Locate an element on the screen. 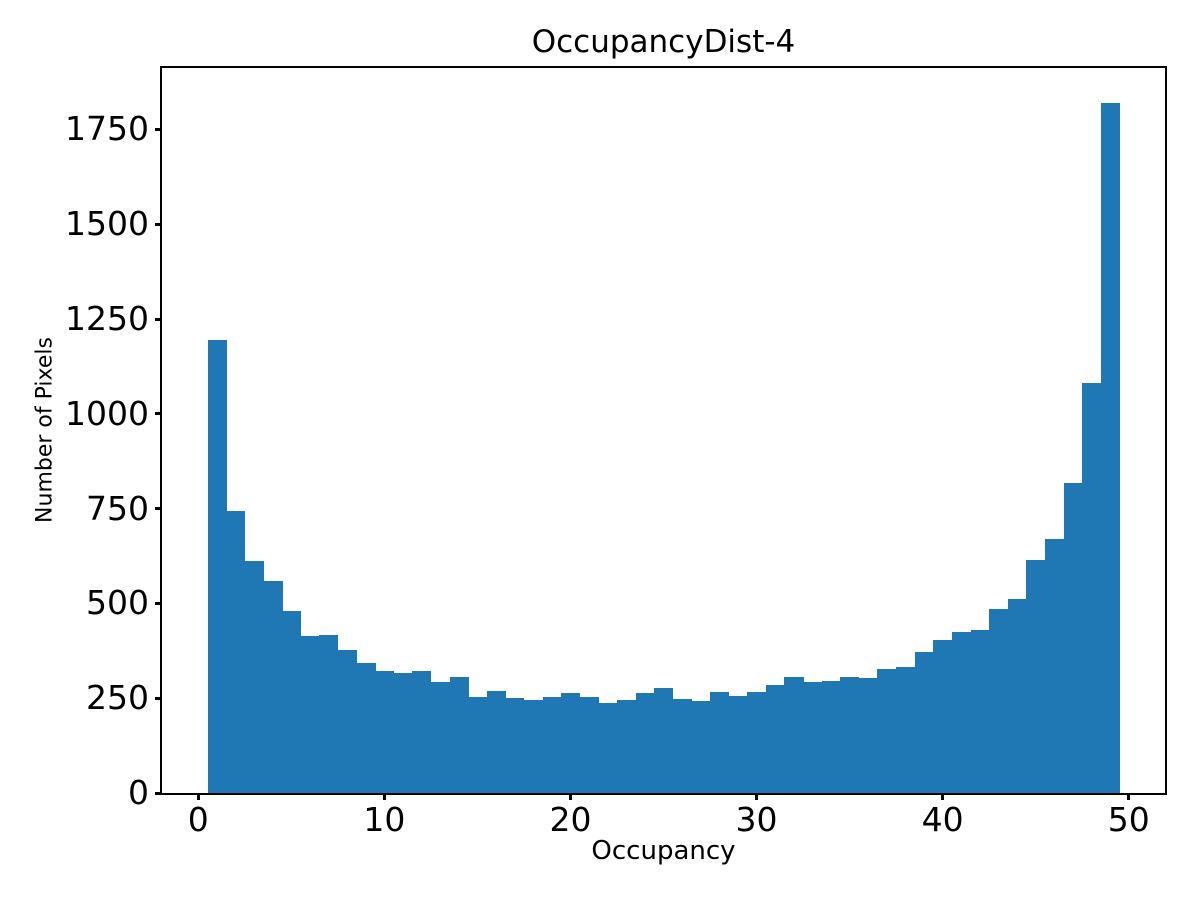 The width and height of the screenshot is (1200, 900). x-tick-label: 0 is located at coordinates (198, 819).